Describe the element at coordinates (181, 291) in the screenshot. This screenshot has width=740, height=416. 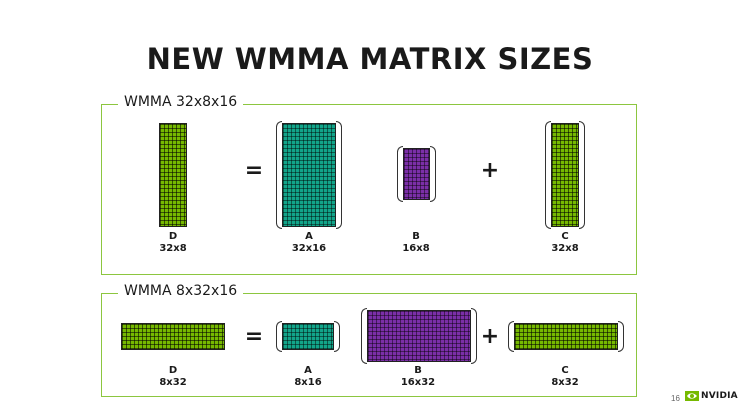
I see `panel-label: WMMA 8x32x16` at that location.